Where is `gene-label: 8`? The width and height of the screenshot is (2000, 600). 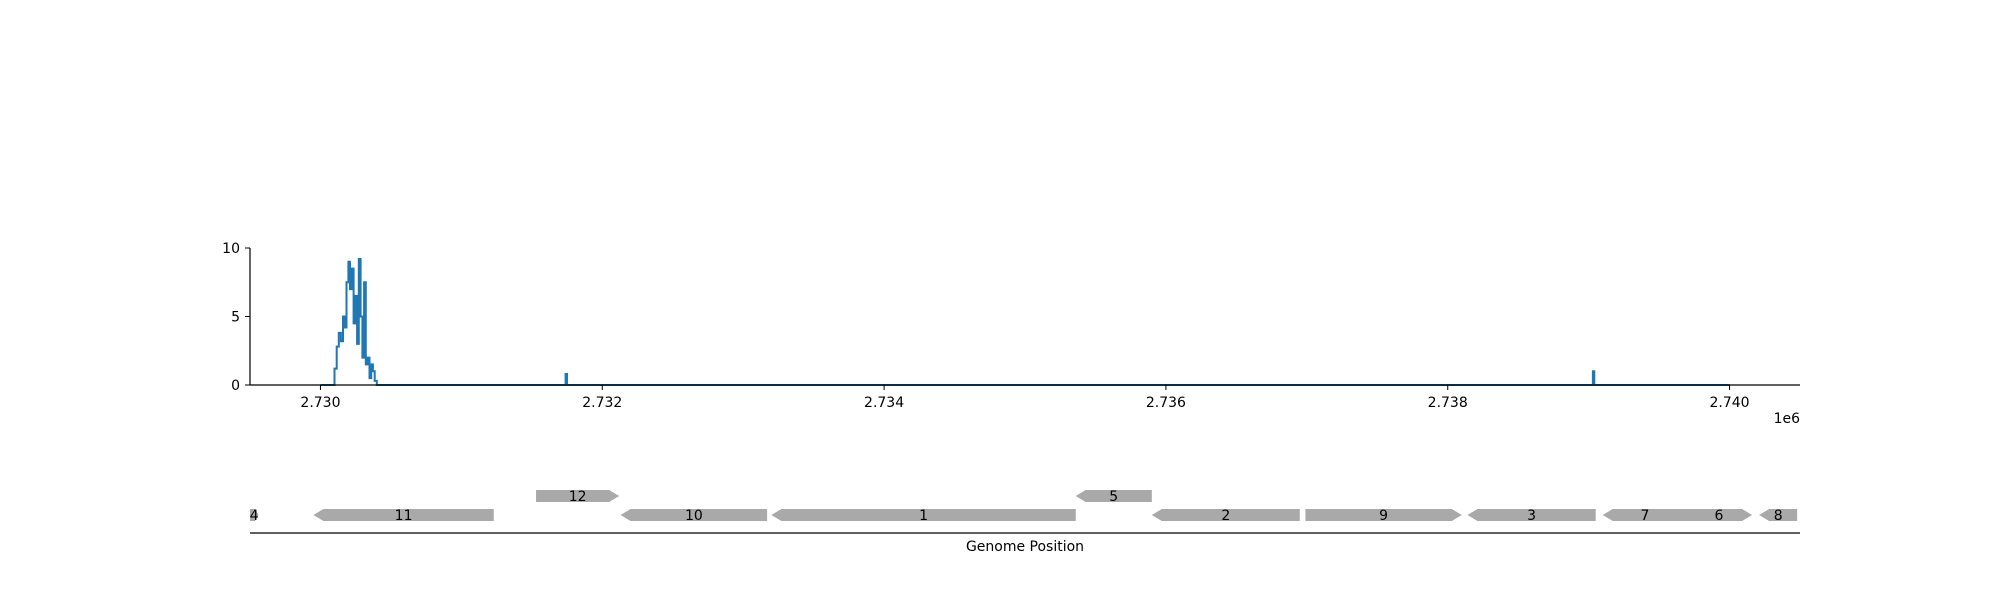
gene-label: 8 is located at coordinates (1778, 516).